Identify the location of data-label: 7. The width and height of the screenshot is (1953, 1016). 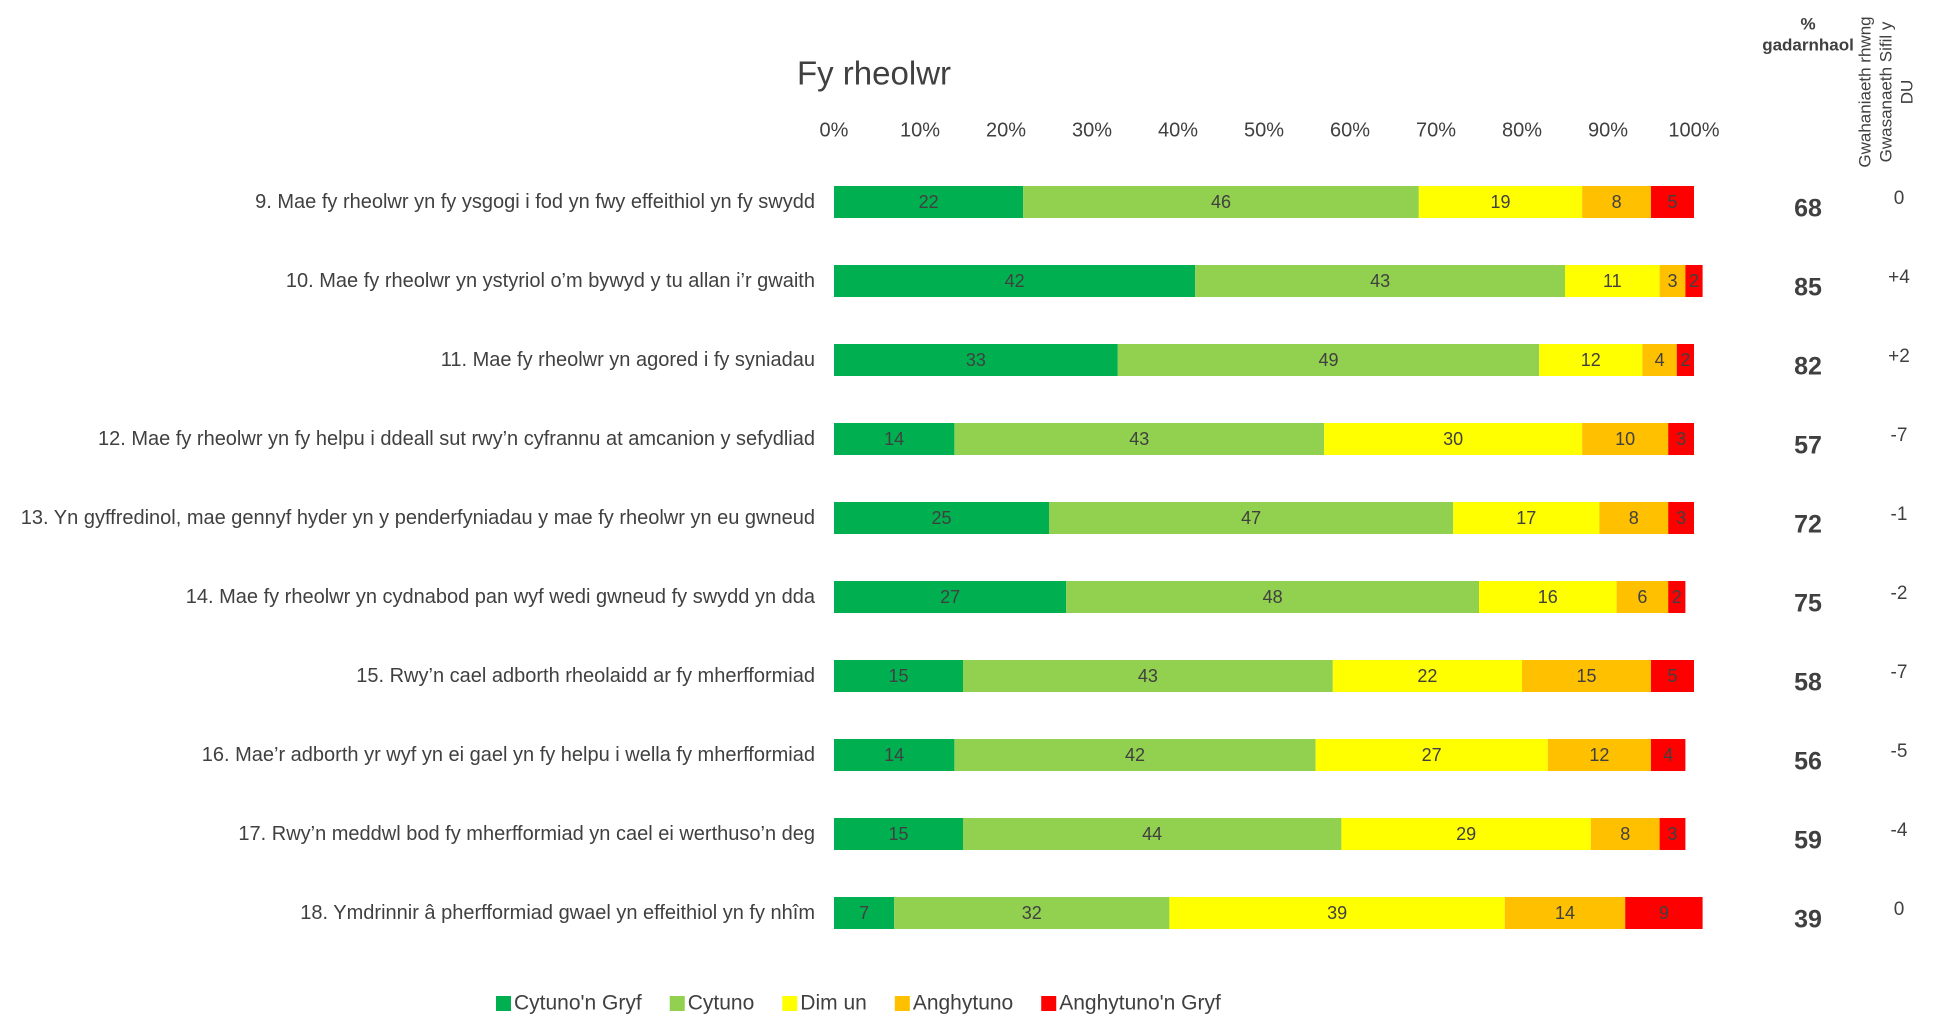
(864, 913).